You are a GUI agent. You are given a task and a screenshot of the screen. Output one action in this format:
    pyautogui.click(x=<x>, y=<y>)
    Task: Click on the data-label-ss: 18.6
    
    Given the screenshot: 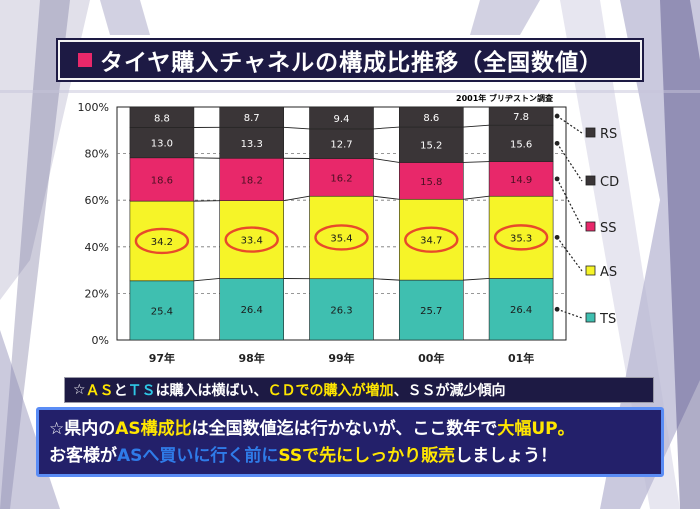 What is the action you would take?
    pyautogui.click(x=162, y=180)
    